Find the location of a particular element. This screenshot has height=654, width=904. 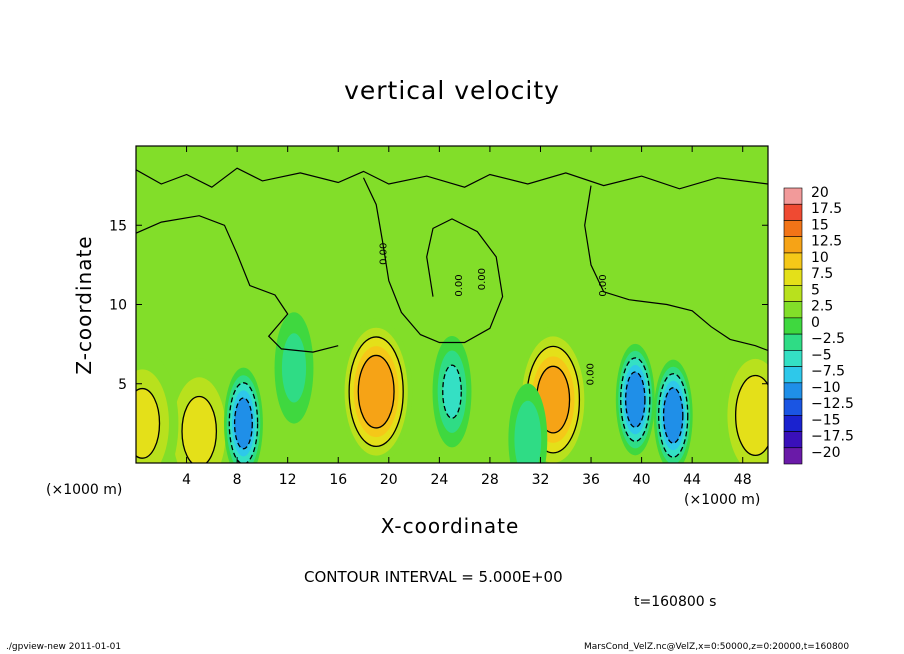

colorbar-label: −7.5 is located at coordinates (828, 372).